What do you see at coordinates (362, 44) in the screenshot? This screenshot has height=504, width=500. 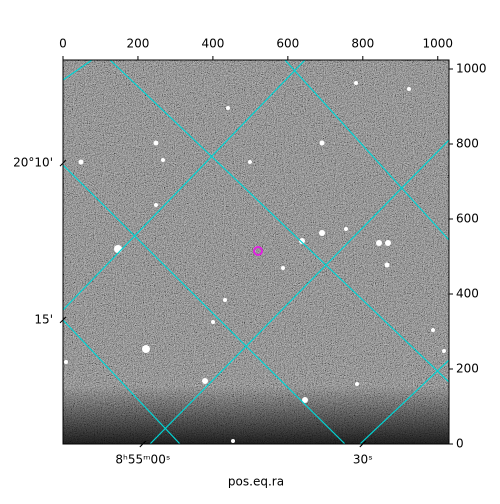 I see `x-tick-label: 800` at bounding box center [362, 44].